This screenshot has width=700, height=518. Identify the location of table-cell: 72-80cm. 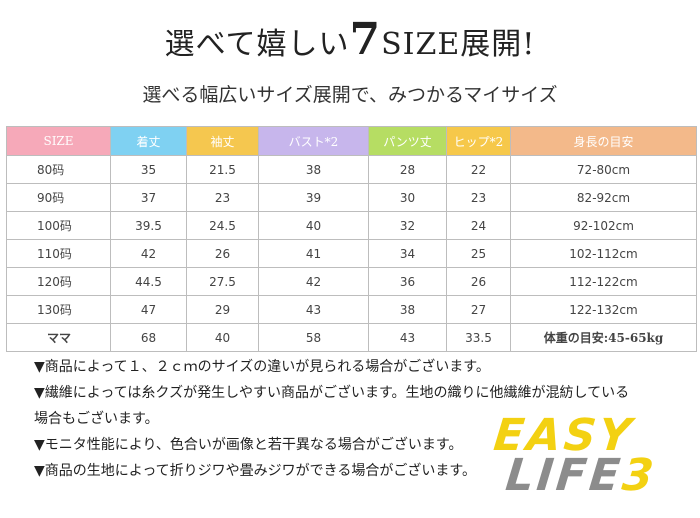
(603, 169).